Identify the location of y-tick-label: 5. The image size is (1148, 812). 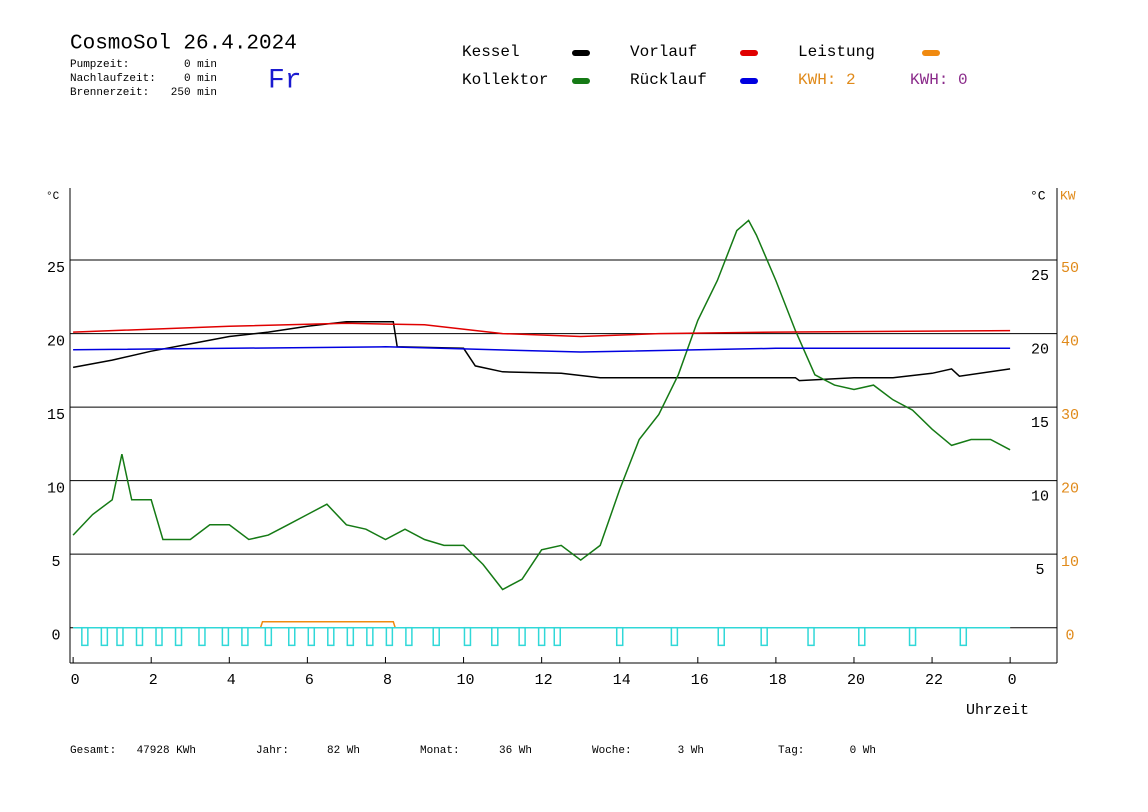
(55, 562).